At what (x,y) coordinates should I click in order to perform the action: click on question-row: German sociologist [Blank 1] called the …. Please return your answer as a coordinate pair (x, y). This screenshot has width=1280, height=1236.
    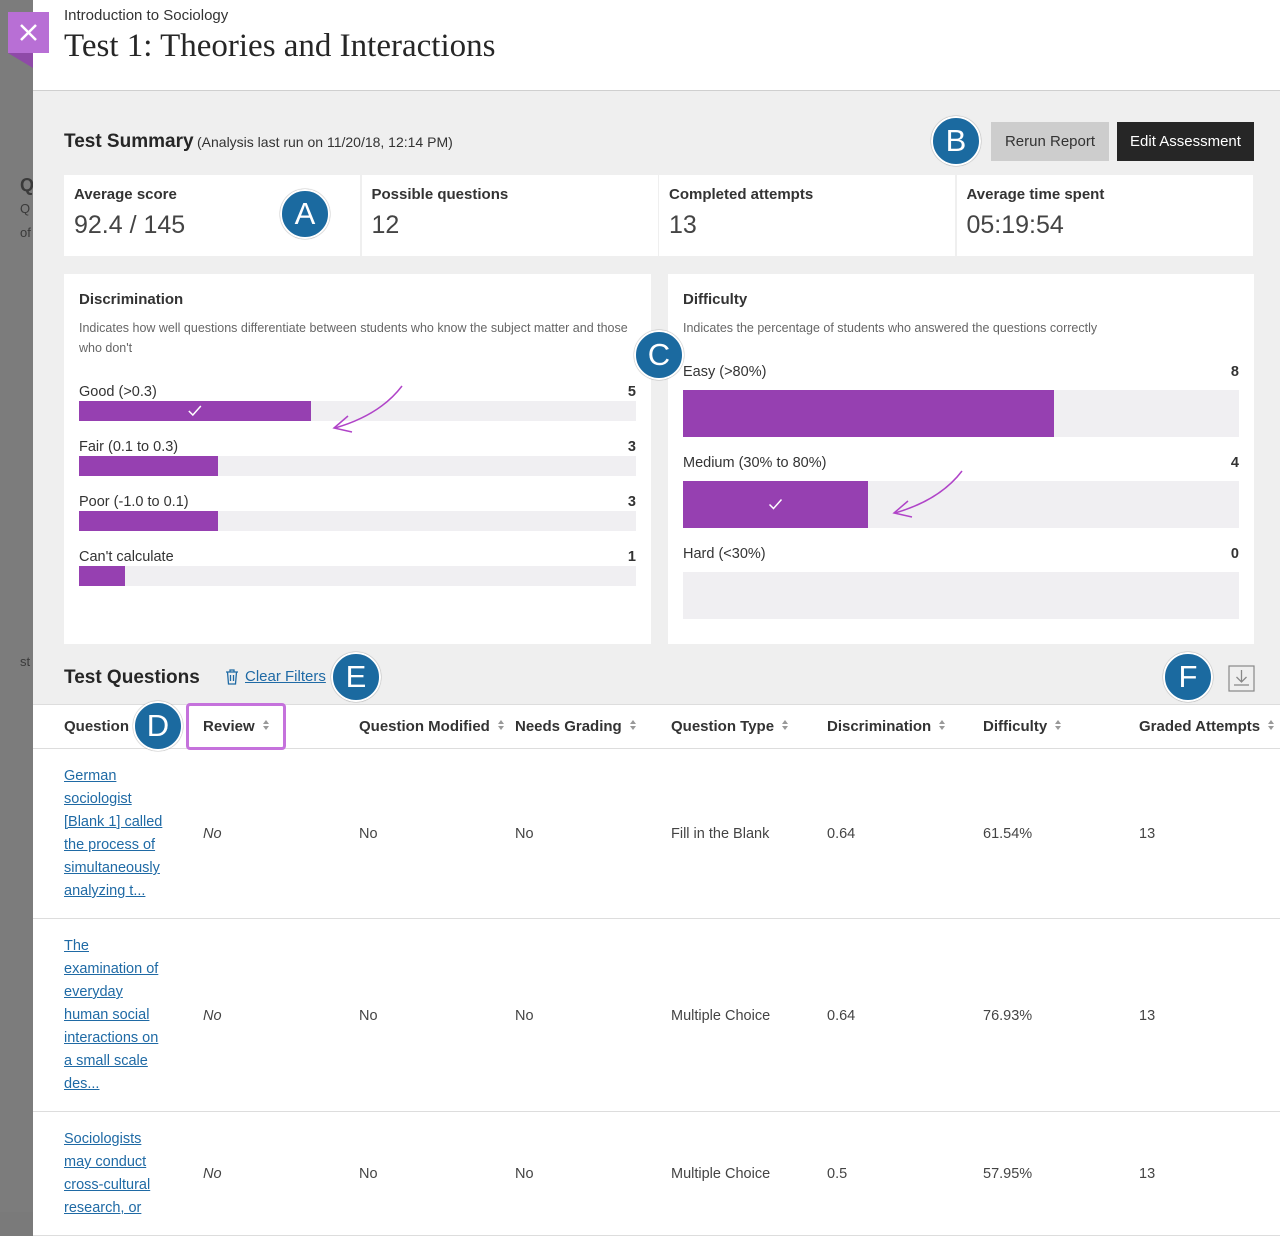
    Looking at the image, I should click on (656, 834).